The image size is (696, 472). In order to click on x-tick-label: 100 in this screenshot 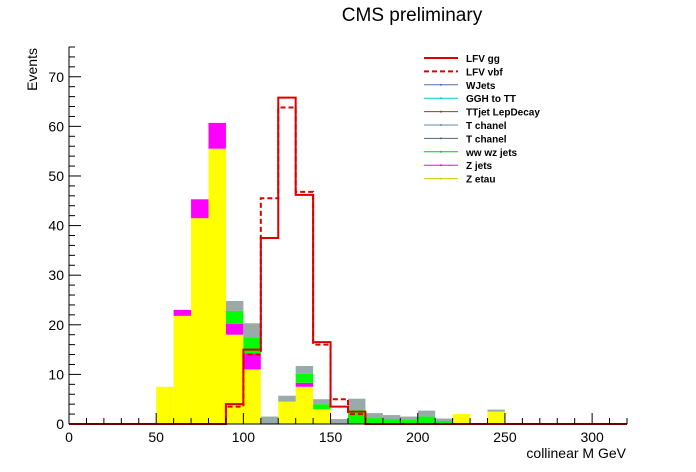, I will do `click(244, 437)`.